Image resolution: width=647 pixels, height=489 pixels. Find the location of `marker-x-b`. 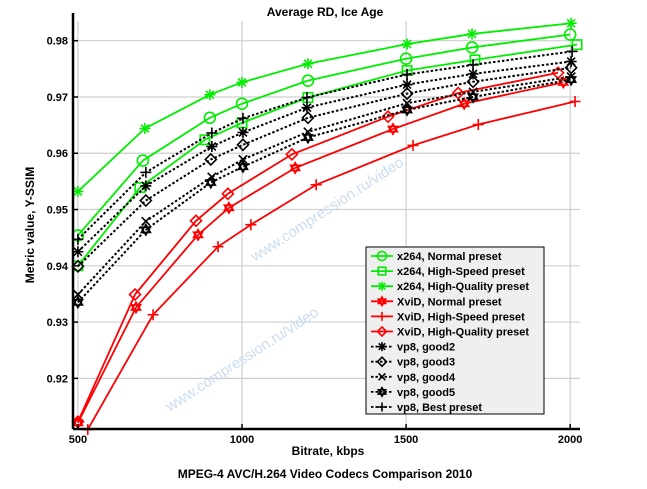

marker-x-b is located at coordinates (382, 376).